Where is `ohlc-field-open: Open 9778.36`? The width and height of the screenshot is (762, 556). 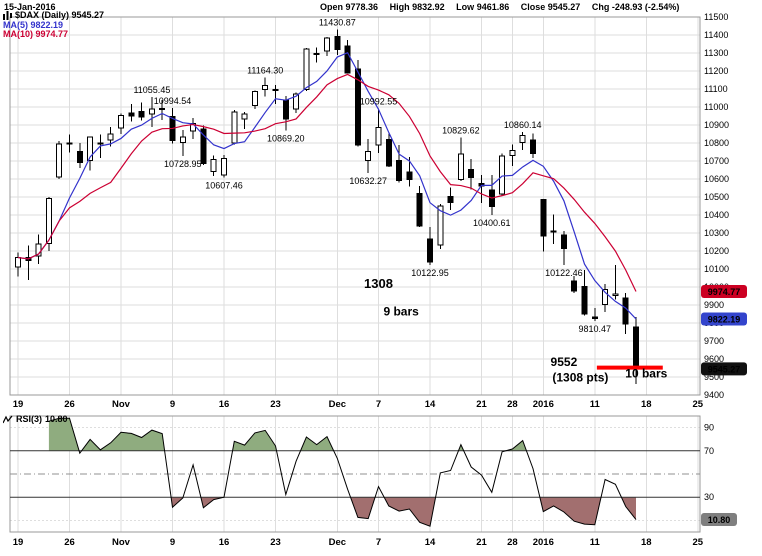 ohlc-field-open: Open 9778.36 is located at coordinates (349, 7).